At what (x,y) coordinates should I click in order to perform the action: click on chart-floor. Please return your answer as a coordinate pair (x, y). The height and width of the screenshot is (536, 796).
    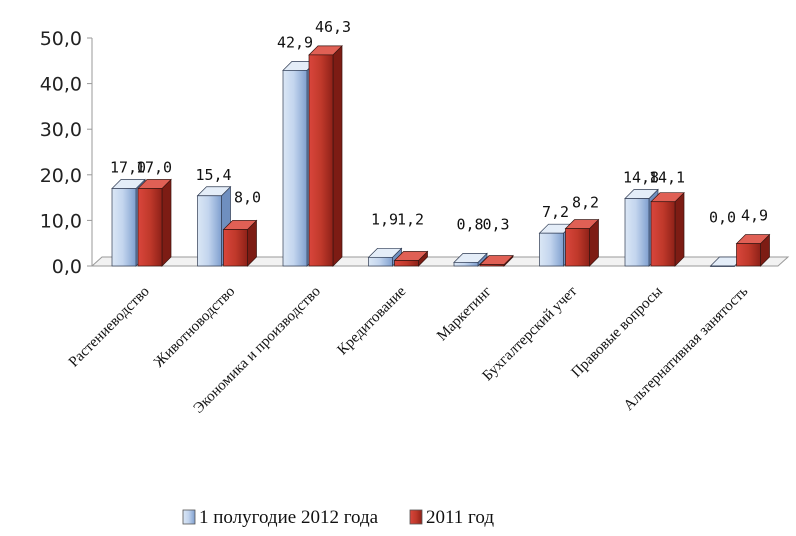
    Looking at the image, I should click on (440, 261).